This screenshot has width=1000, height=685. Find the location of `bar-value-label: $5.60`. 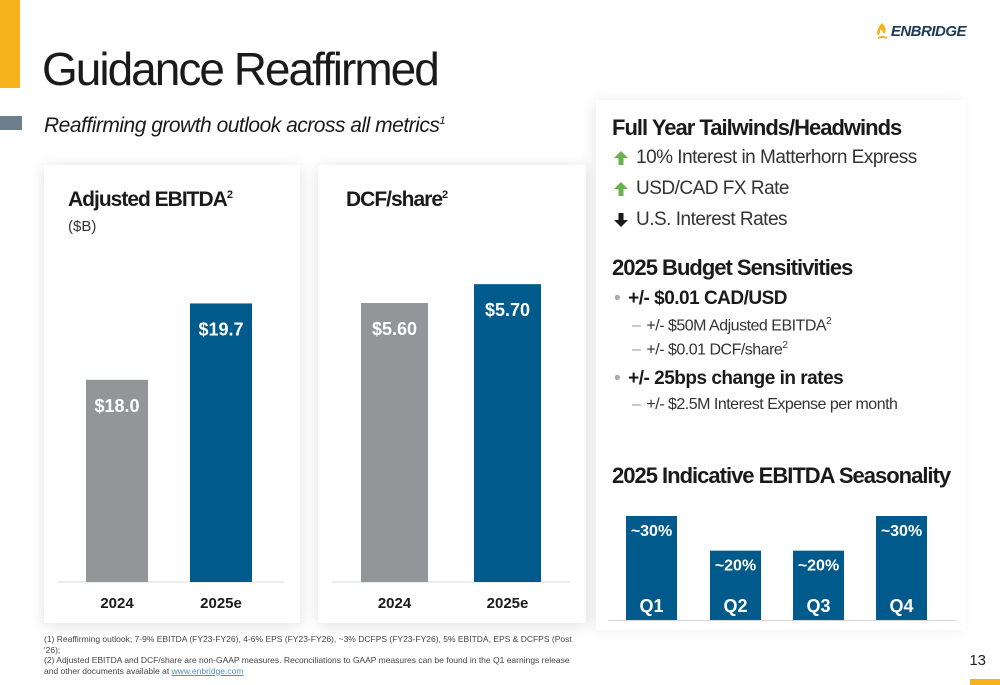

bar-value-label: $5.60 is located at coordinates (394, 329).